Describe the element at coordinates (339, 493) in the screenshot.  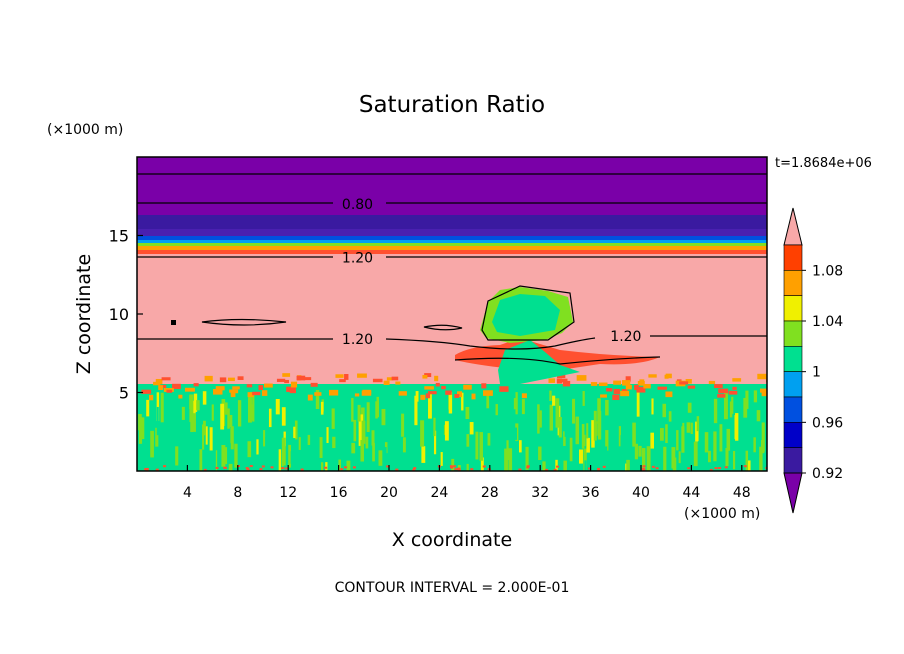
I see `x-tick-label: 16` at that location.